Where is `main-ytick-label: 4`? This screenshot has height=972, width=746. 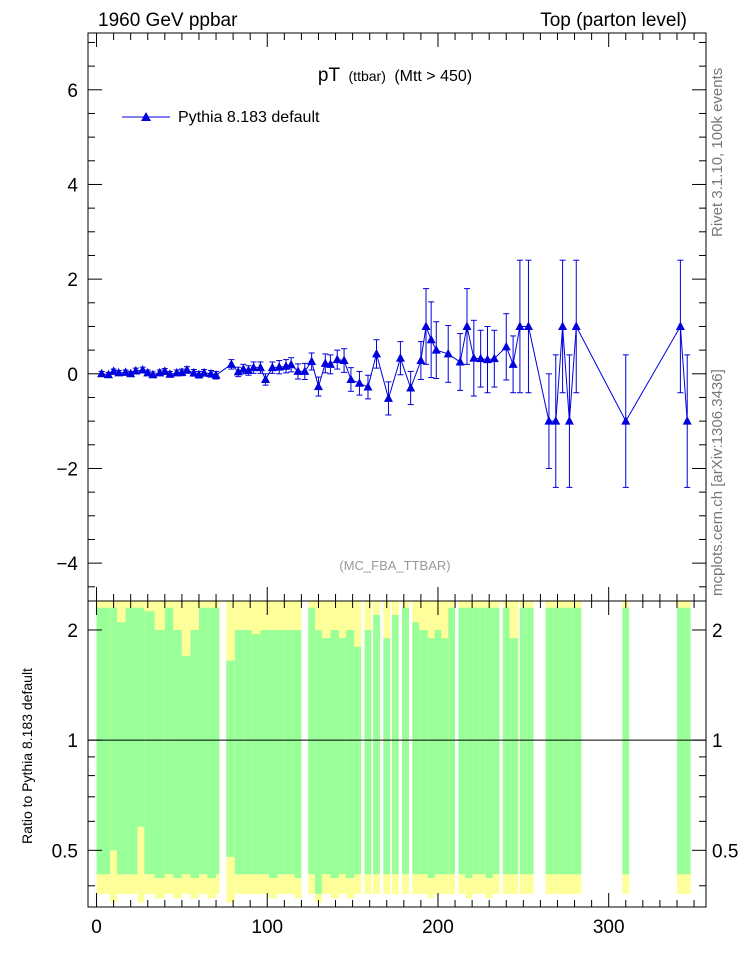
main-ytick-label: 4 is located at coordinates (72, 185).